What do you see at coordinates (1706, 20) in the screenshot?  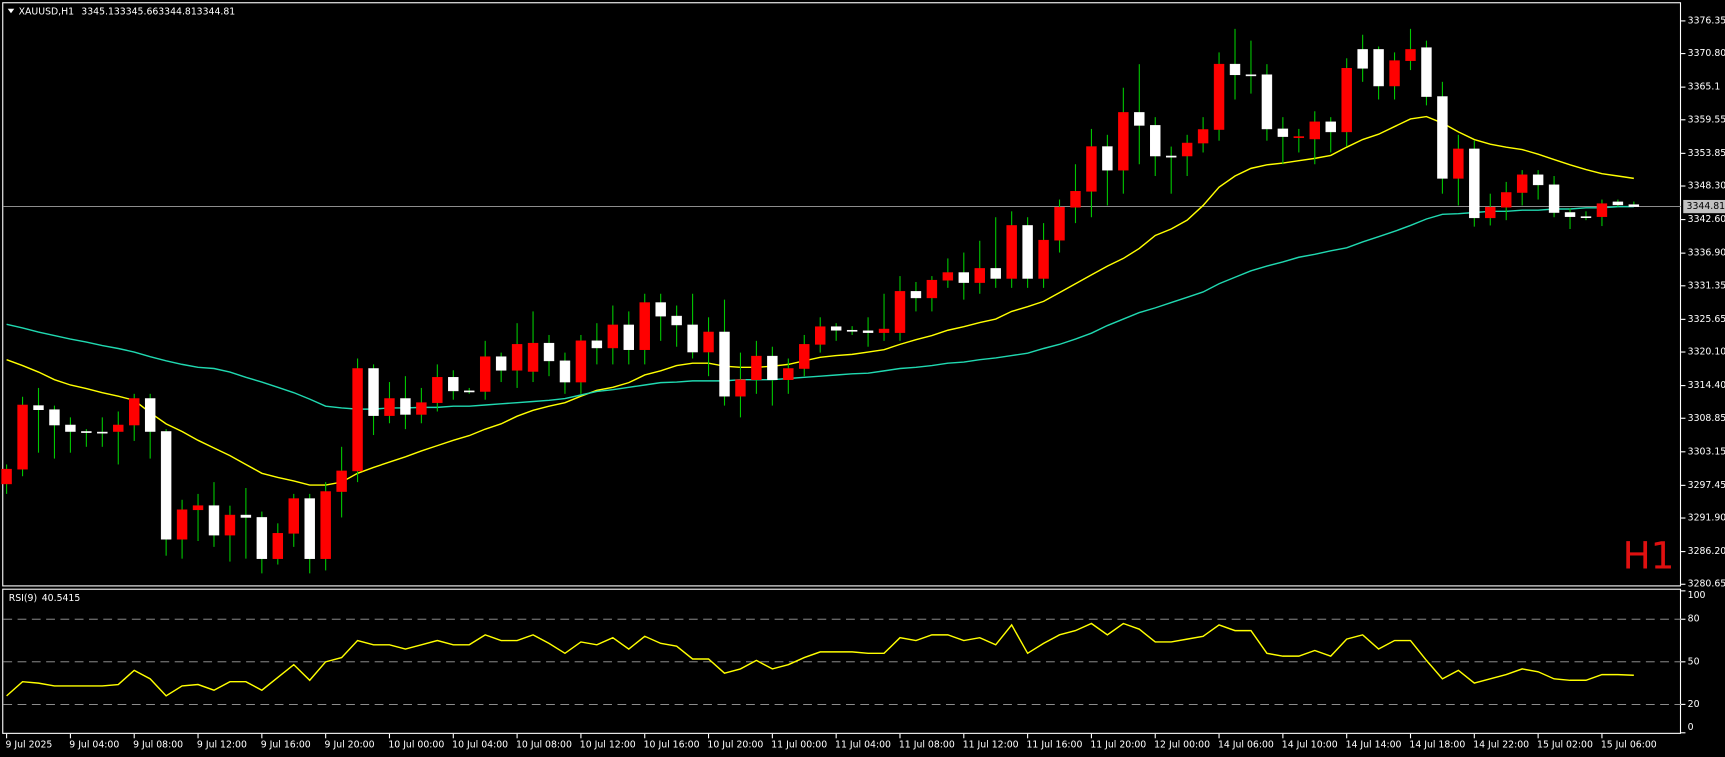 I see `y-tick-label: 3376.35` at bounding box center [1706, 20].